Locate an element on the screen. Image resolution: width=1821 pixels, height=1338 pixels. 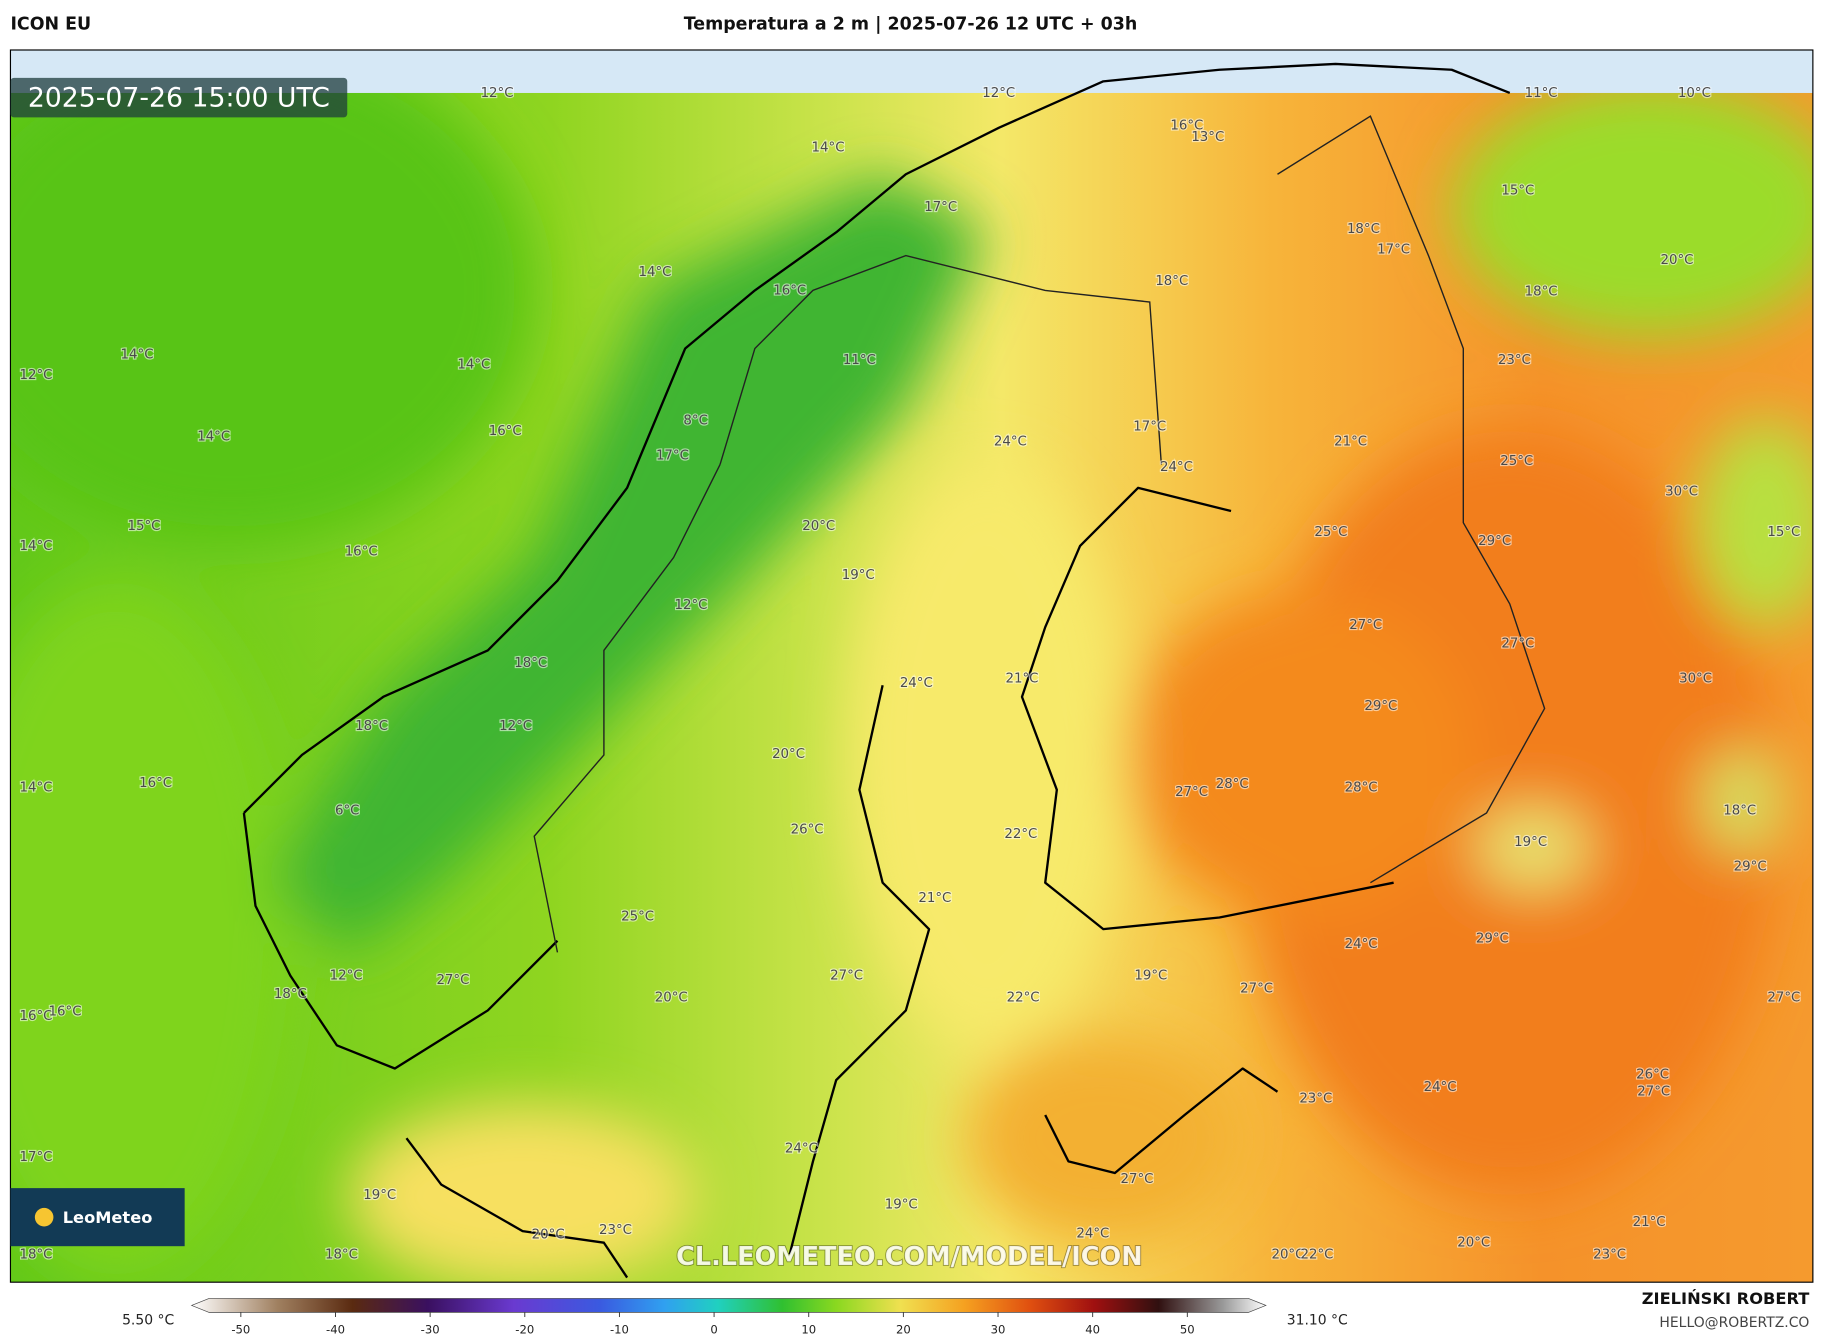
temperature-label: 13°C is located at coordinates (1207, 137).